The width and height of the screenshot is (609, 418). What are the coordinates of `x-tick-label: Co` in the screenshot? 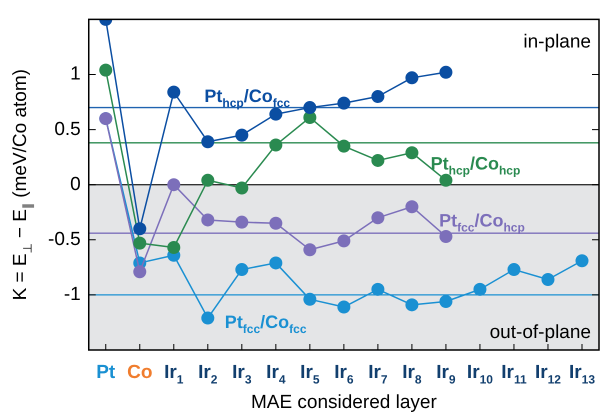 It's located at (139, 372).